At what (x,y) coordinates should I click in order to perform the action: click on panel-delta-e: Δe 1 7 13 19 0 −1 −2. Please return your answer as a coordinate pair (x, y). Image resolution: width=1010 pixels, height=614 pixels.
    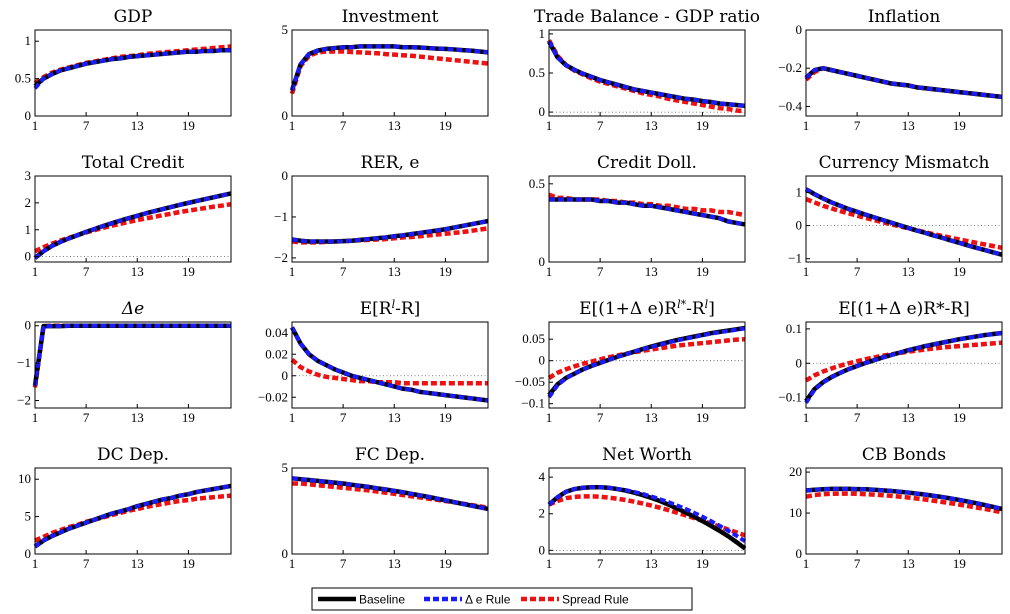
    Looking at the image, I should click on (124, 362).